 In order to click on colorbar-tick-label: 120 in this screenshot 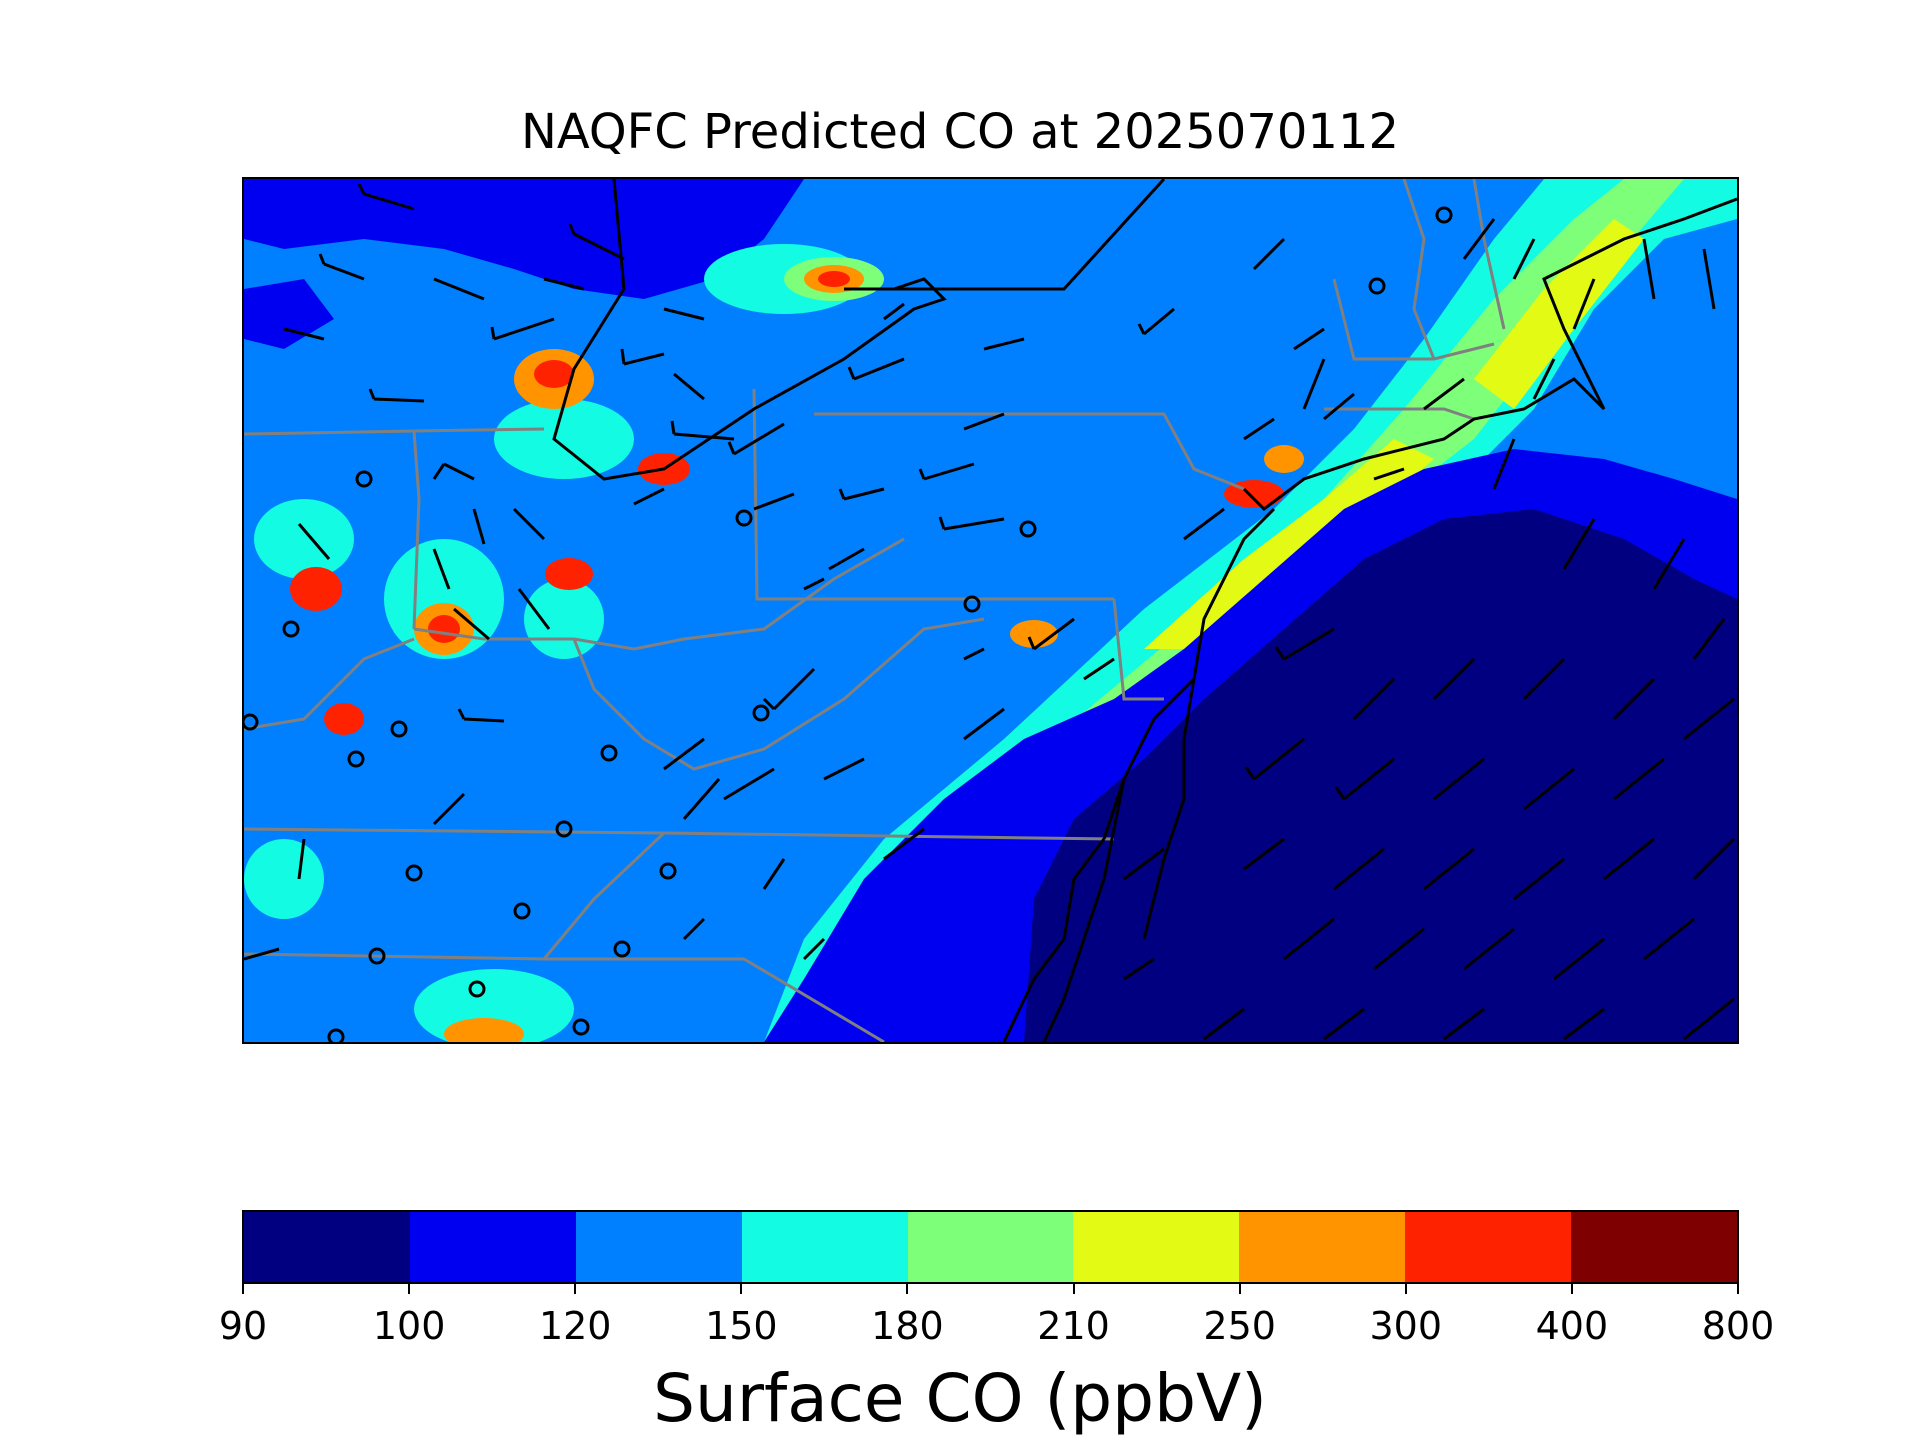, I will do `click(575, 1326)`.